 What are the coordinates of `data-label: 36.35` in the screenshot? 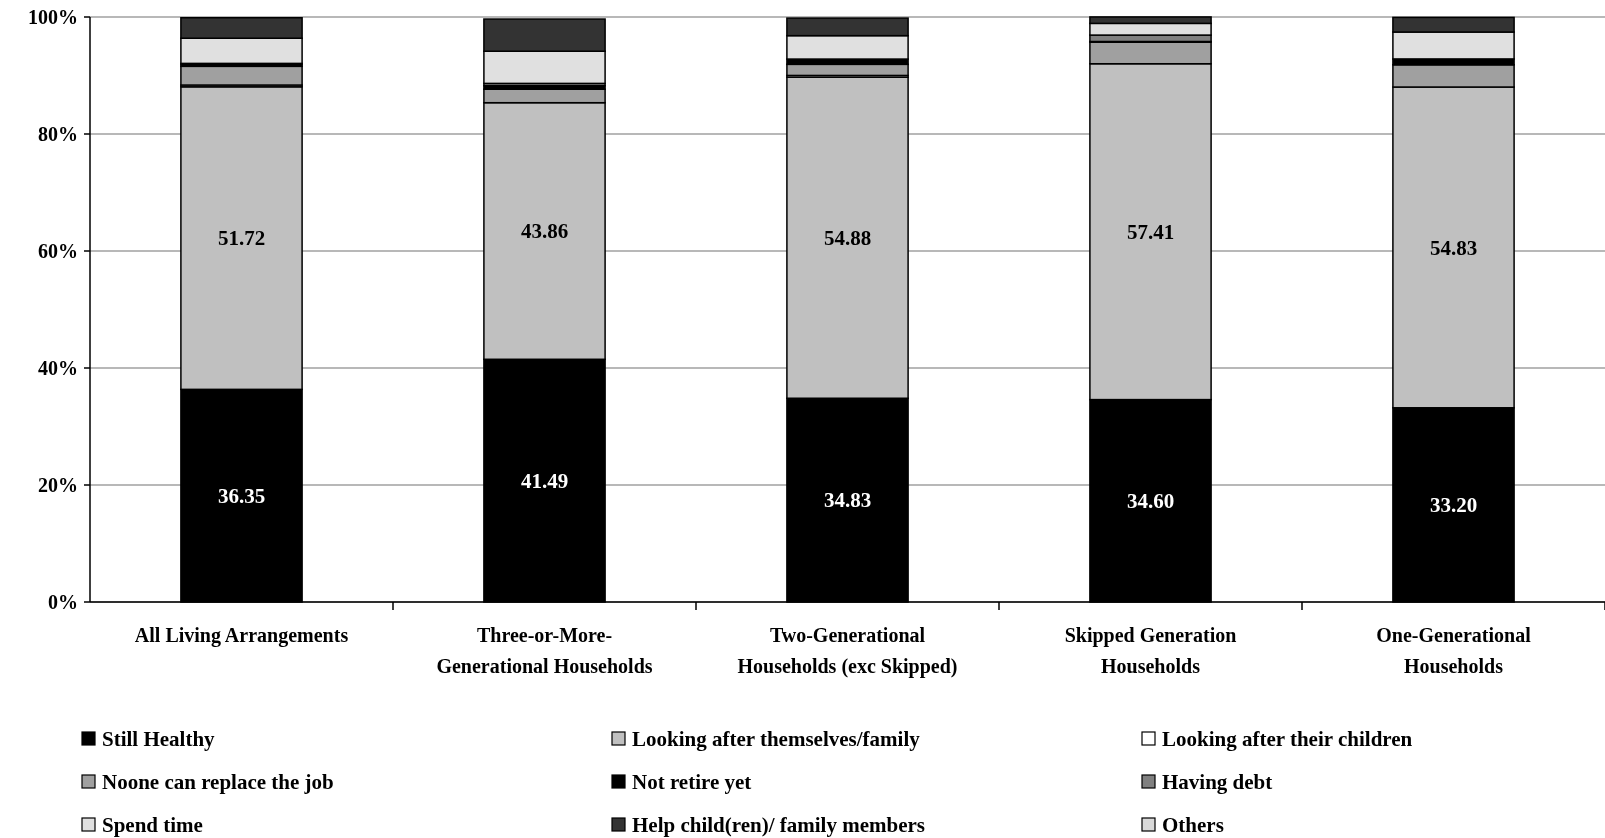 It's located at (241, 496).